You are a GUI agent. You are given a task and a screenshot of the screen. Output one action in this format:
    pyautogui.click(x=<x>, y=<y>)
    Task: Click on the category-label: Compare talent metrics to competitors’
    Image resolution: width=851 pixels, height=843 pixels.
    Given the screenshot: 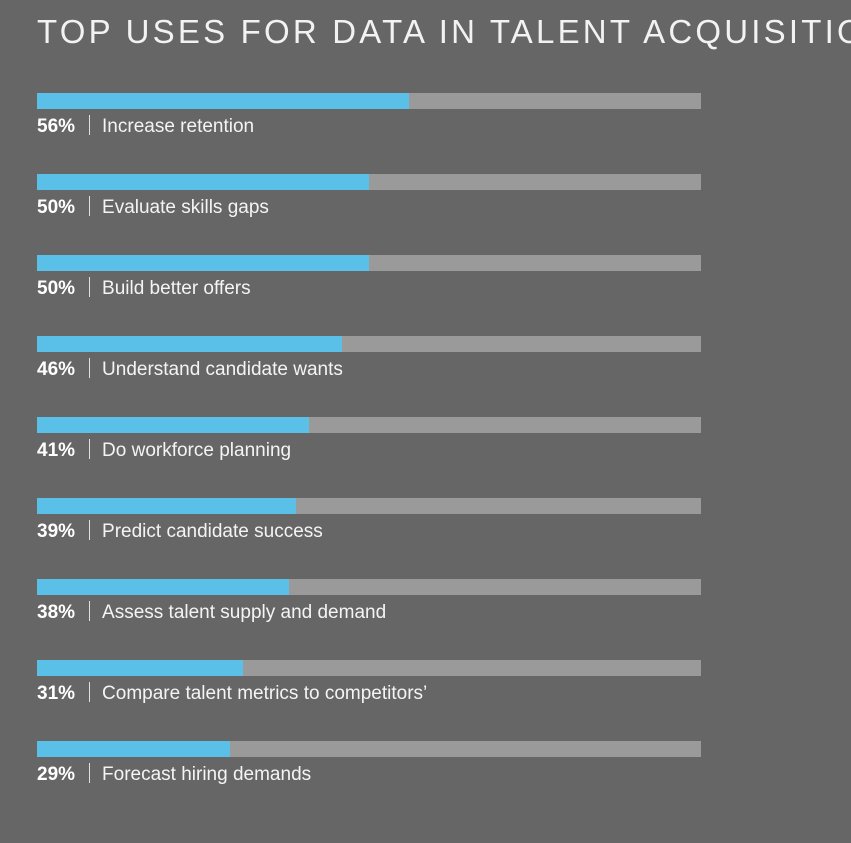 What is the action you would take?
    pyautogui.click(x=265, y=693)
    